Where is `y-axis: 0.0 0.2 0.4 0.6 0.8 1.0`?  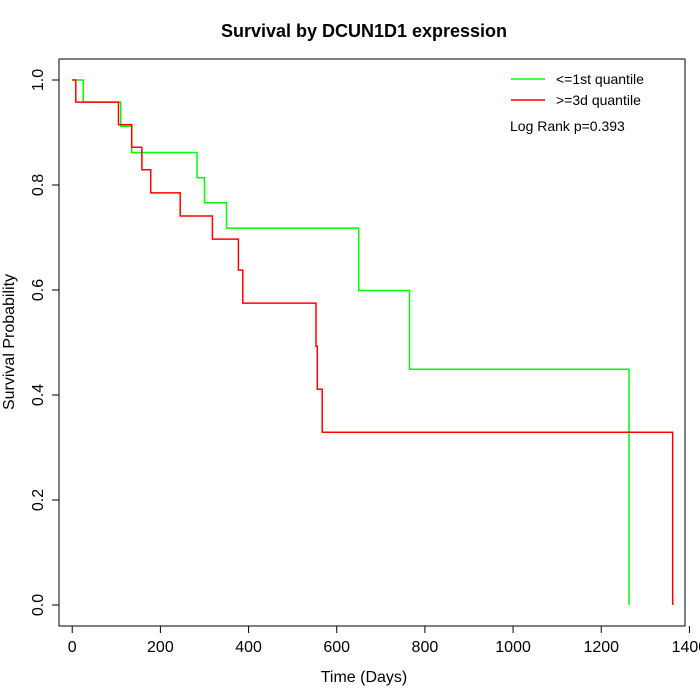
y-axis: 0.0 0.2 0.4 0.6 0.8 1.0 is located at coordinates (44, 342).